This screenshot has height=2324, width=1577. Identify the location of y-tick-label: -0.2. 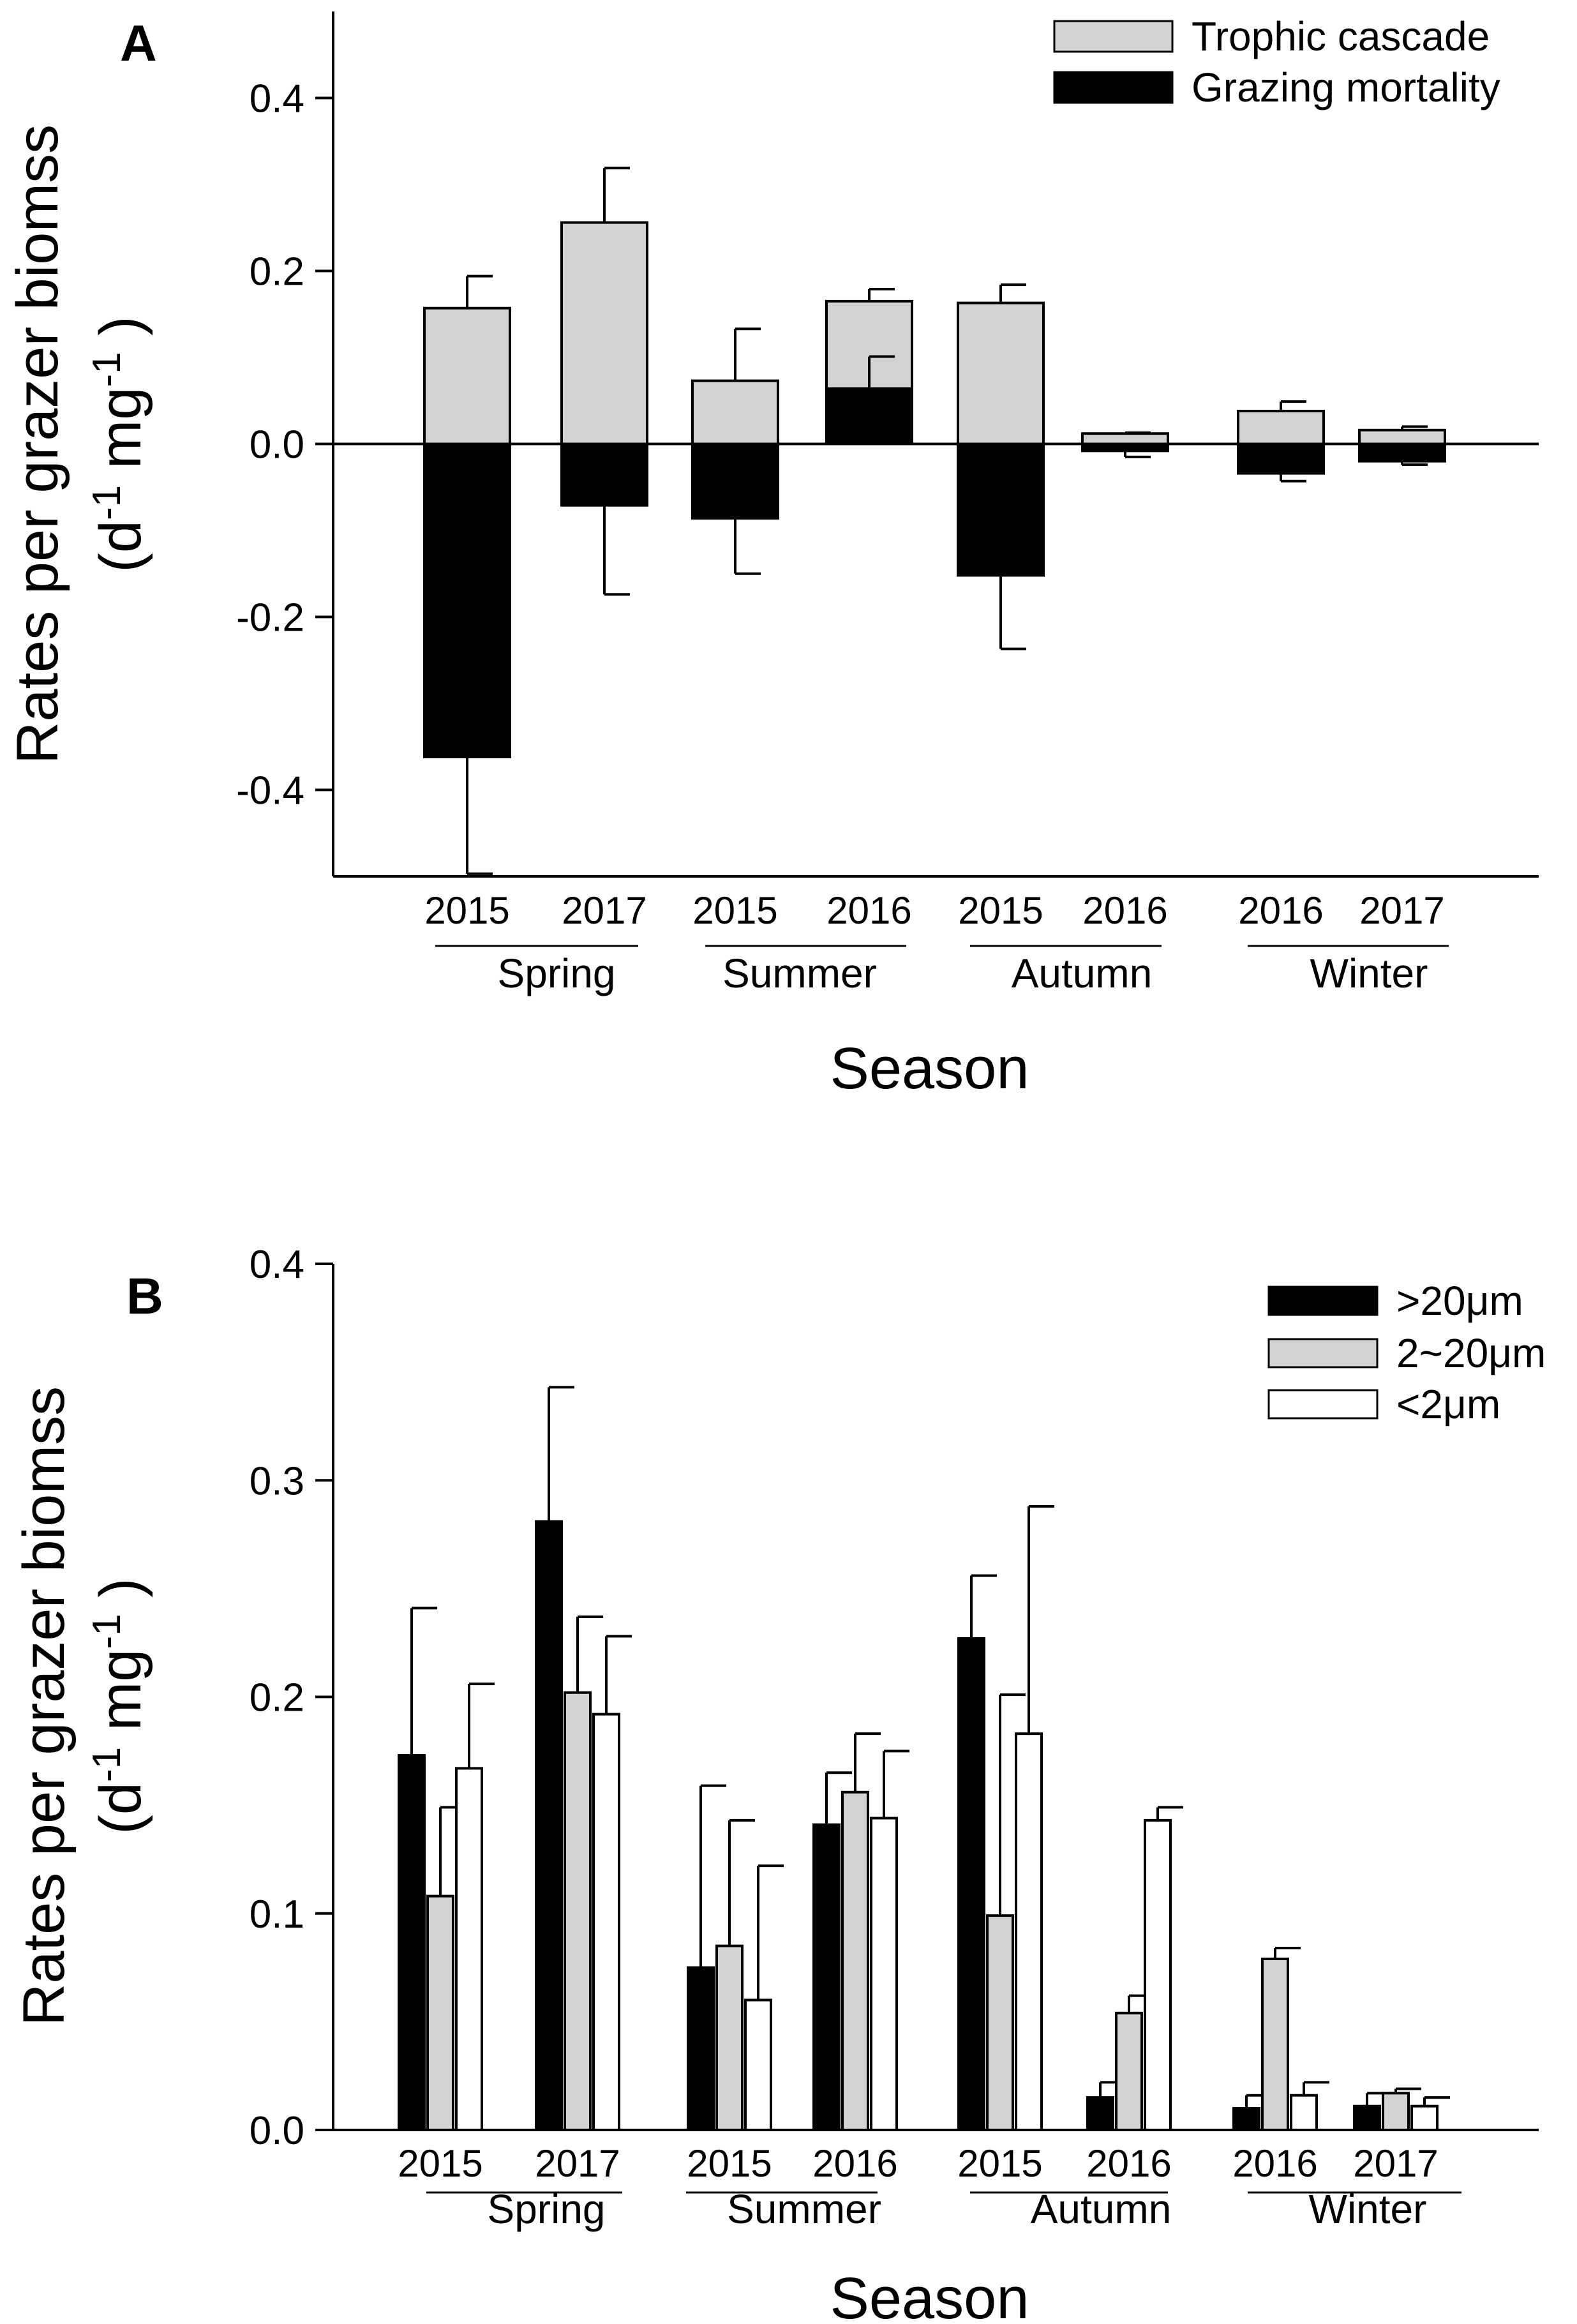
(270, 618).